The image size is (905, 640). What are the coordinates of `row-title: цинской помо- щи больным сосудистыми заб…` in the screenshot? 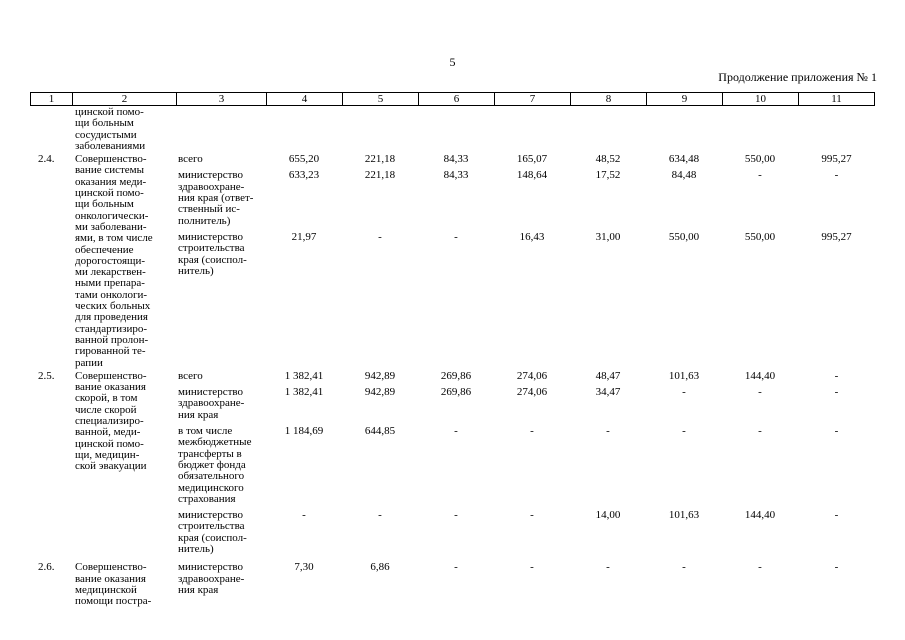 It's located at (110, 129).